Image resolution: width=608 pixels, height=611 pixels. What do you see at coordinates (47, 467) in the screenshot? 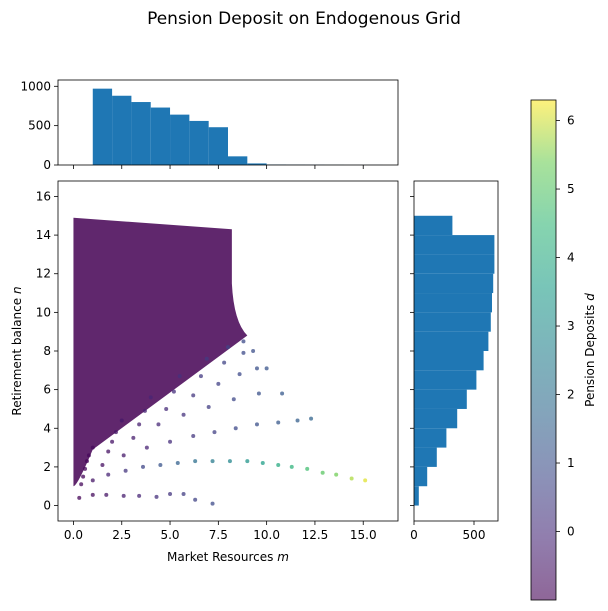
I see `y-tick-label: 2` at bounding box center [47, 467].